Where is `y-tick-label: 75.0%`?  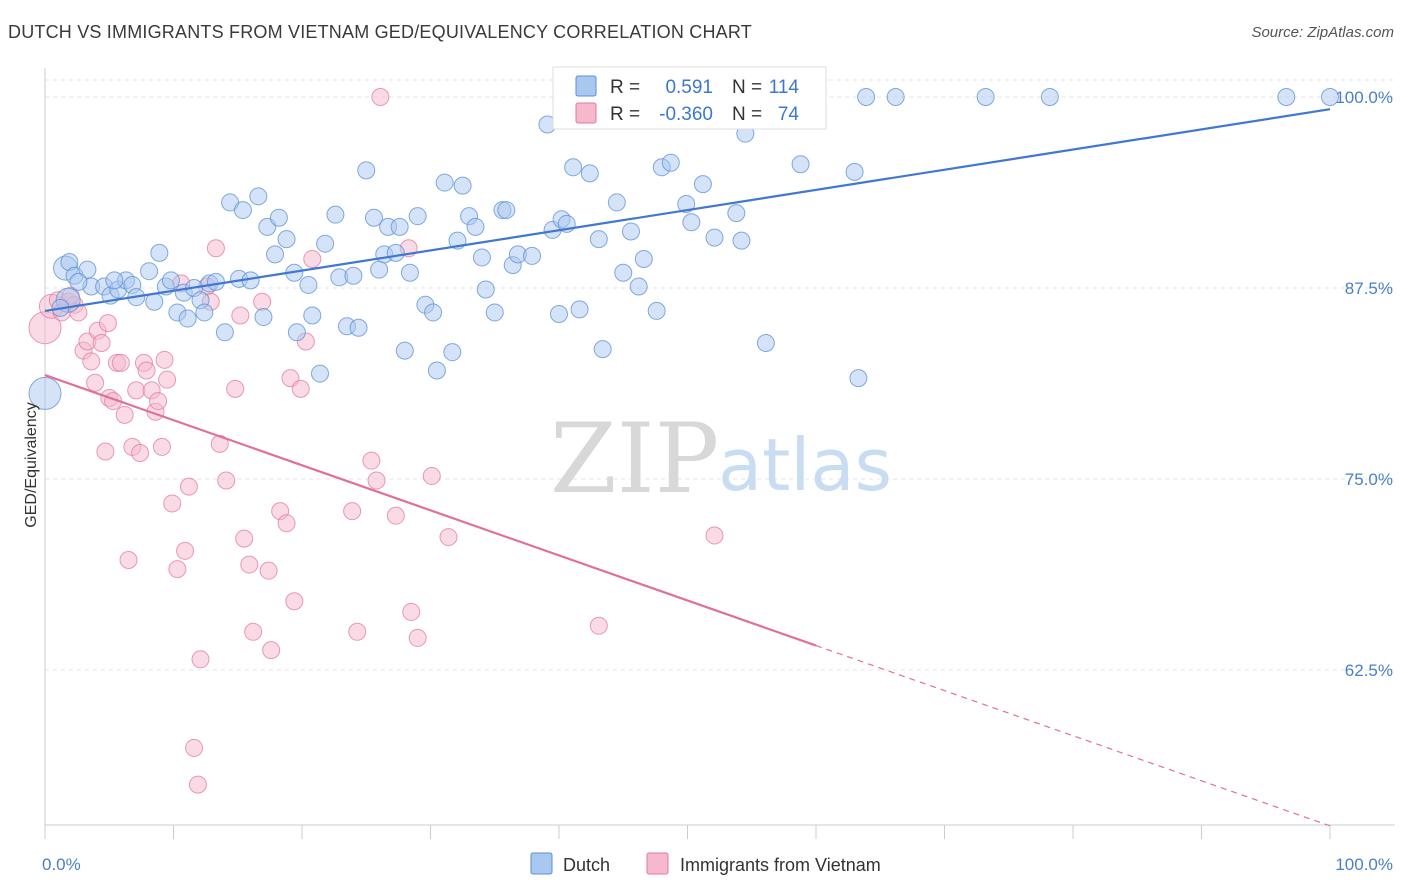 y-tick-label: 75.0% is located at coordinates (1369, 479).